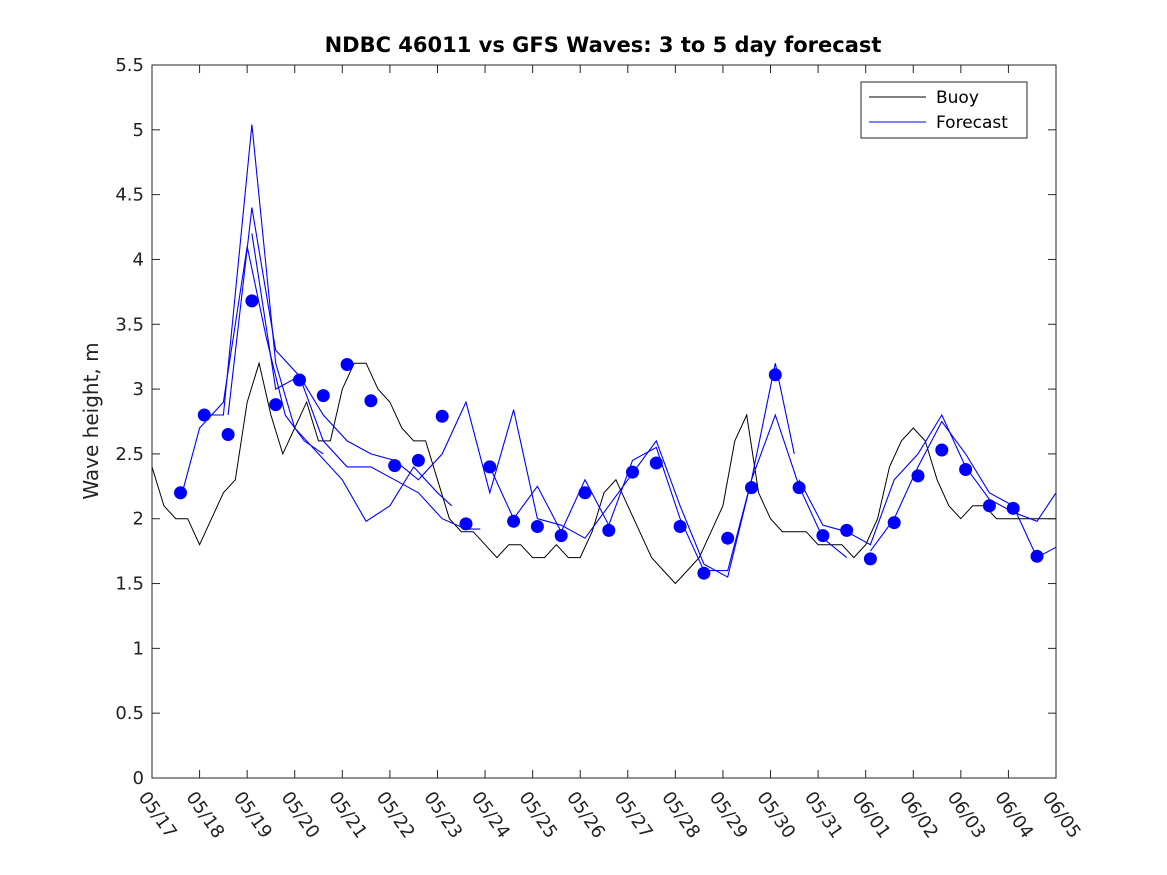 Image resolution: width=1167 pixels, height=875 pixels. Describe the element at coordinates (138, 778) in the screenshot. I see `y-tick-label: 0` at that location.